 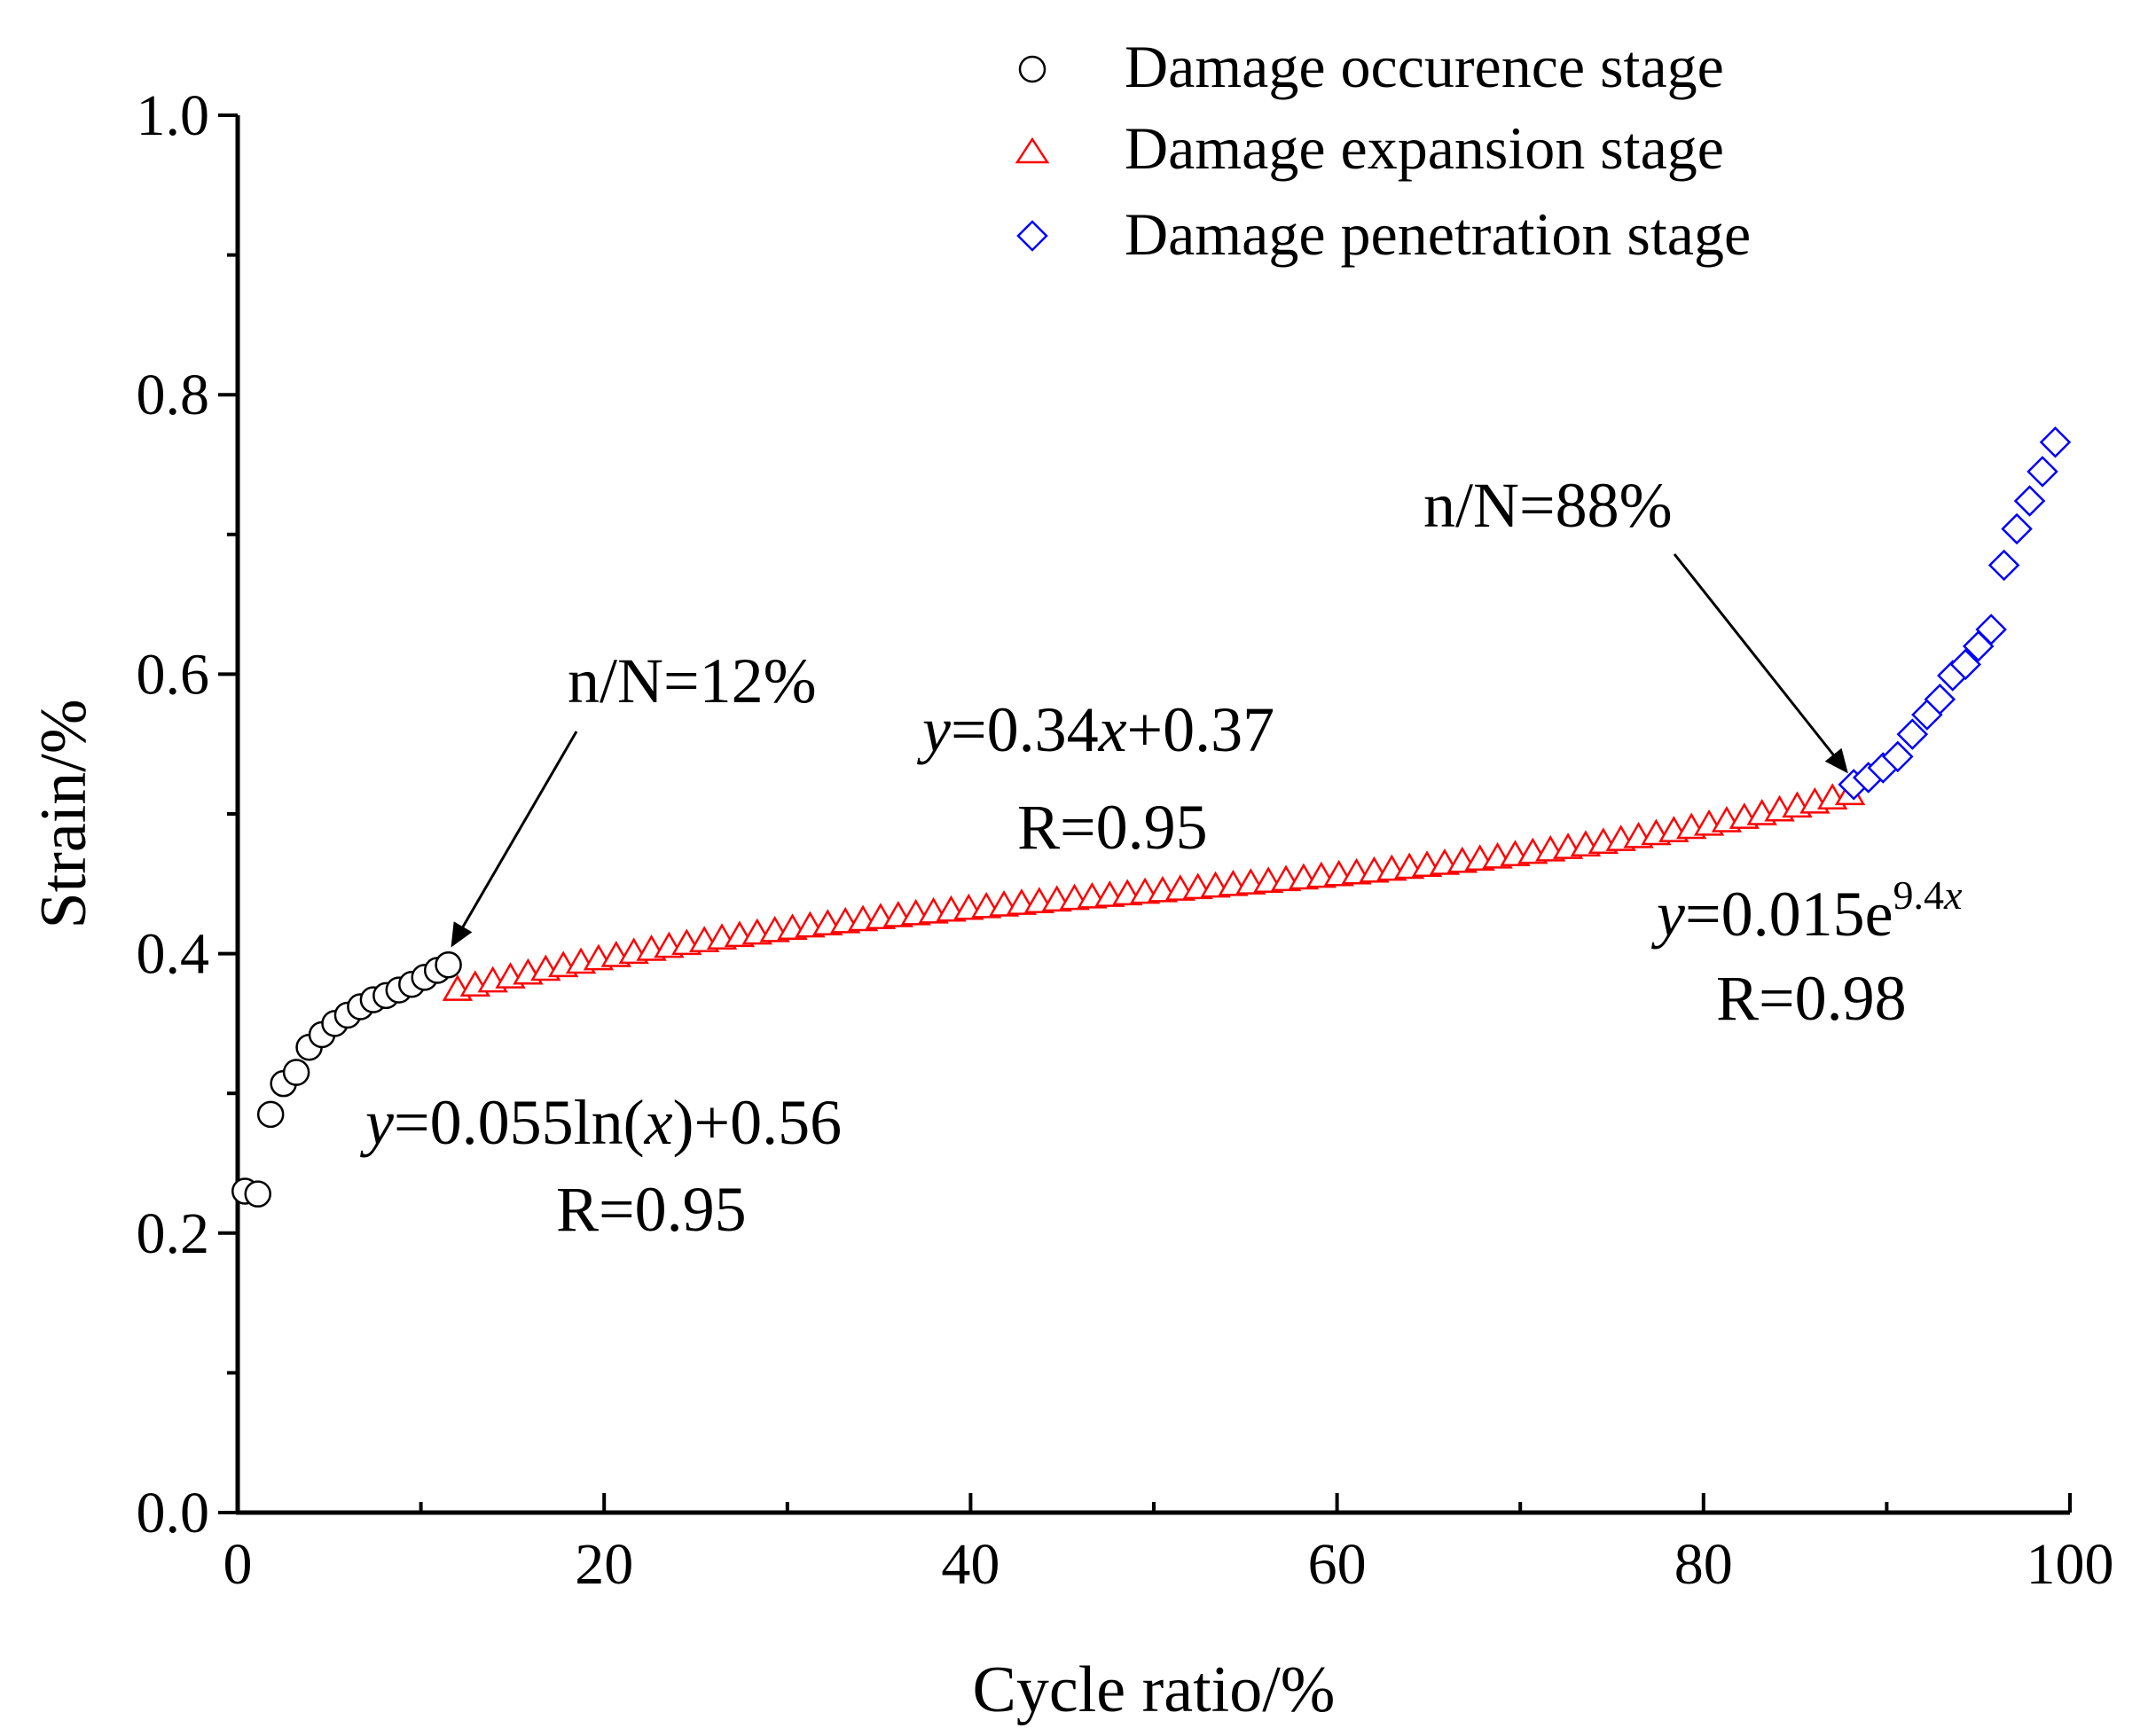 I want to click on x-tick-label: 60, so click(x=1337, y=1564).